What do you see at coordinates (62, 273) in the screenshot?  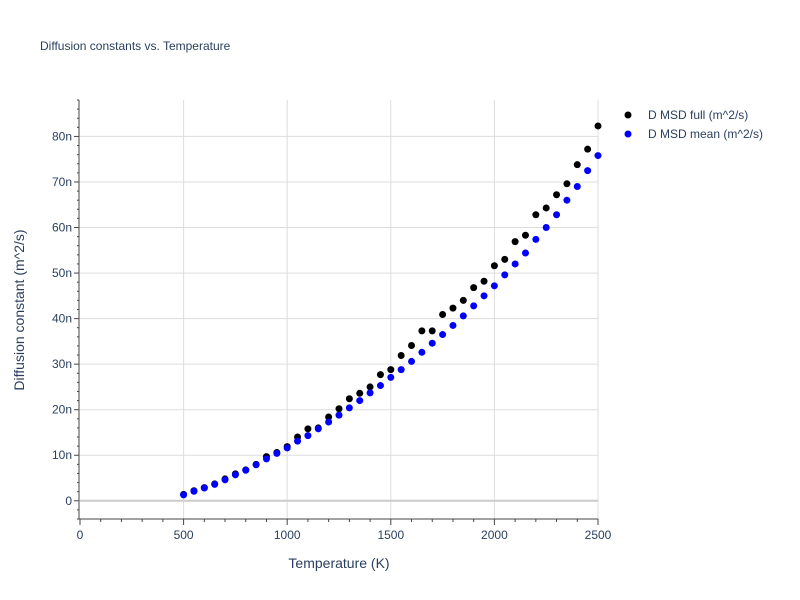 I see `y-tick-label: 50n` at bounding box center [62, 273].